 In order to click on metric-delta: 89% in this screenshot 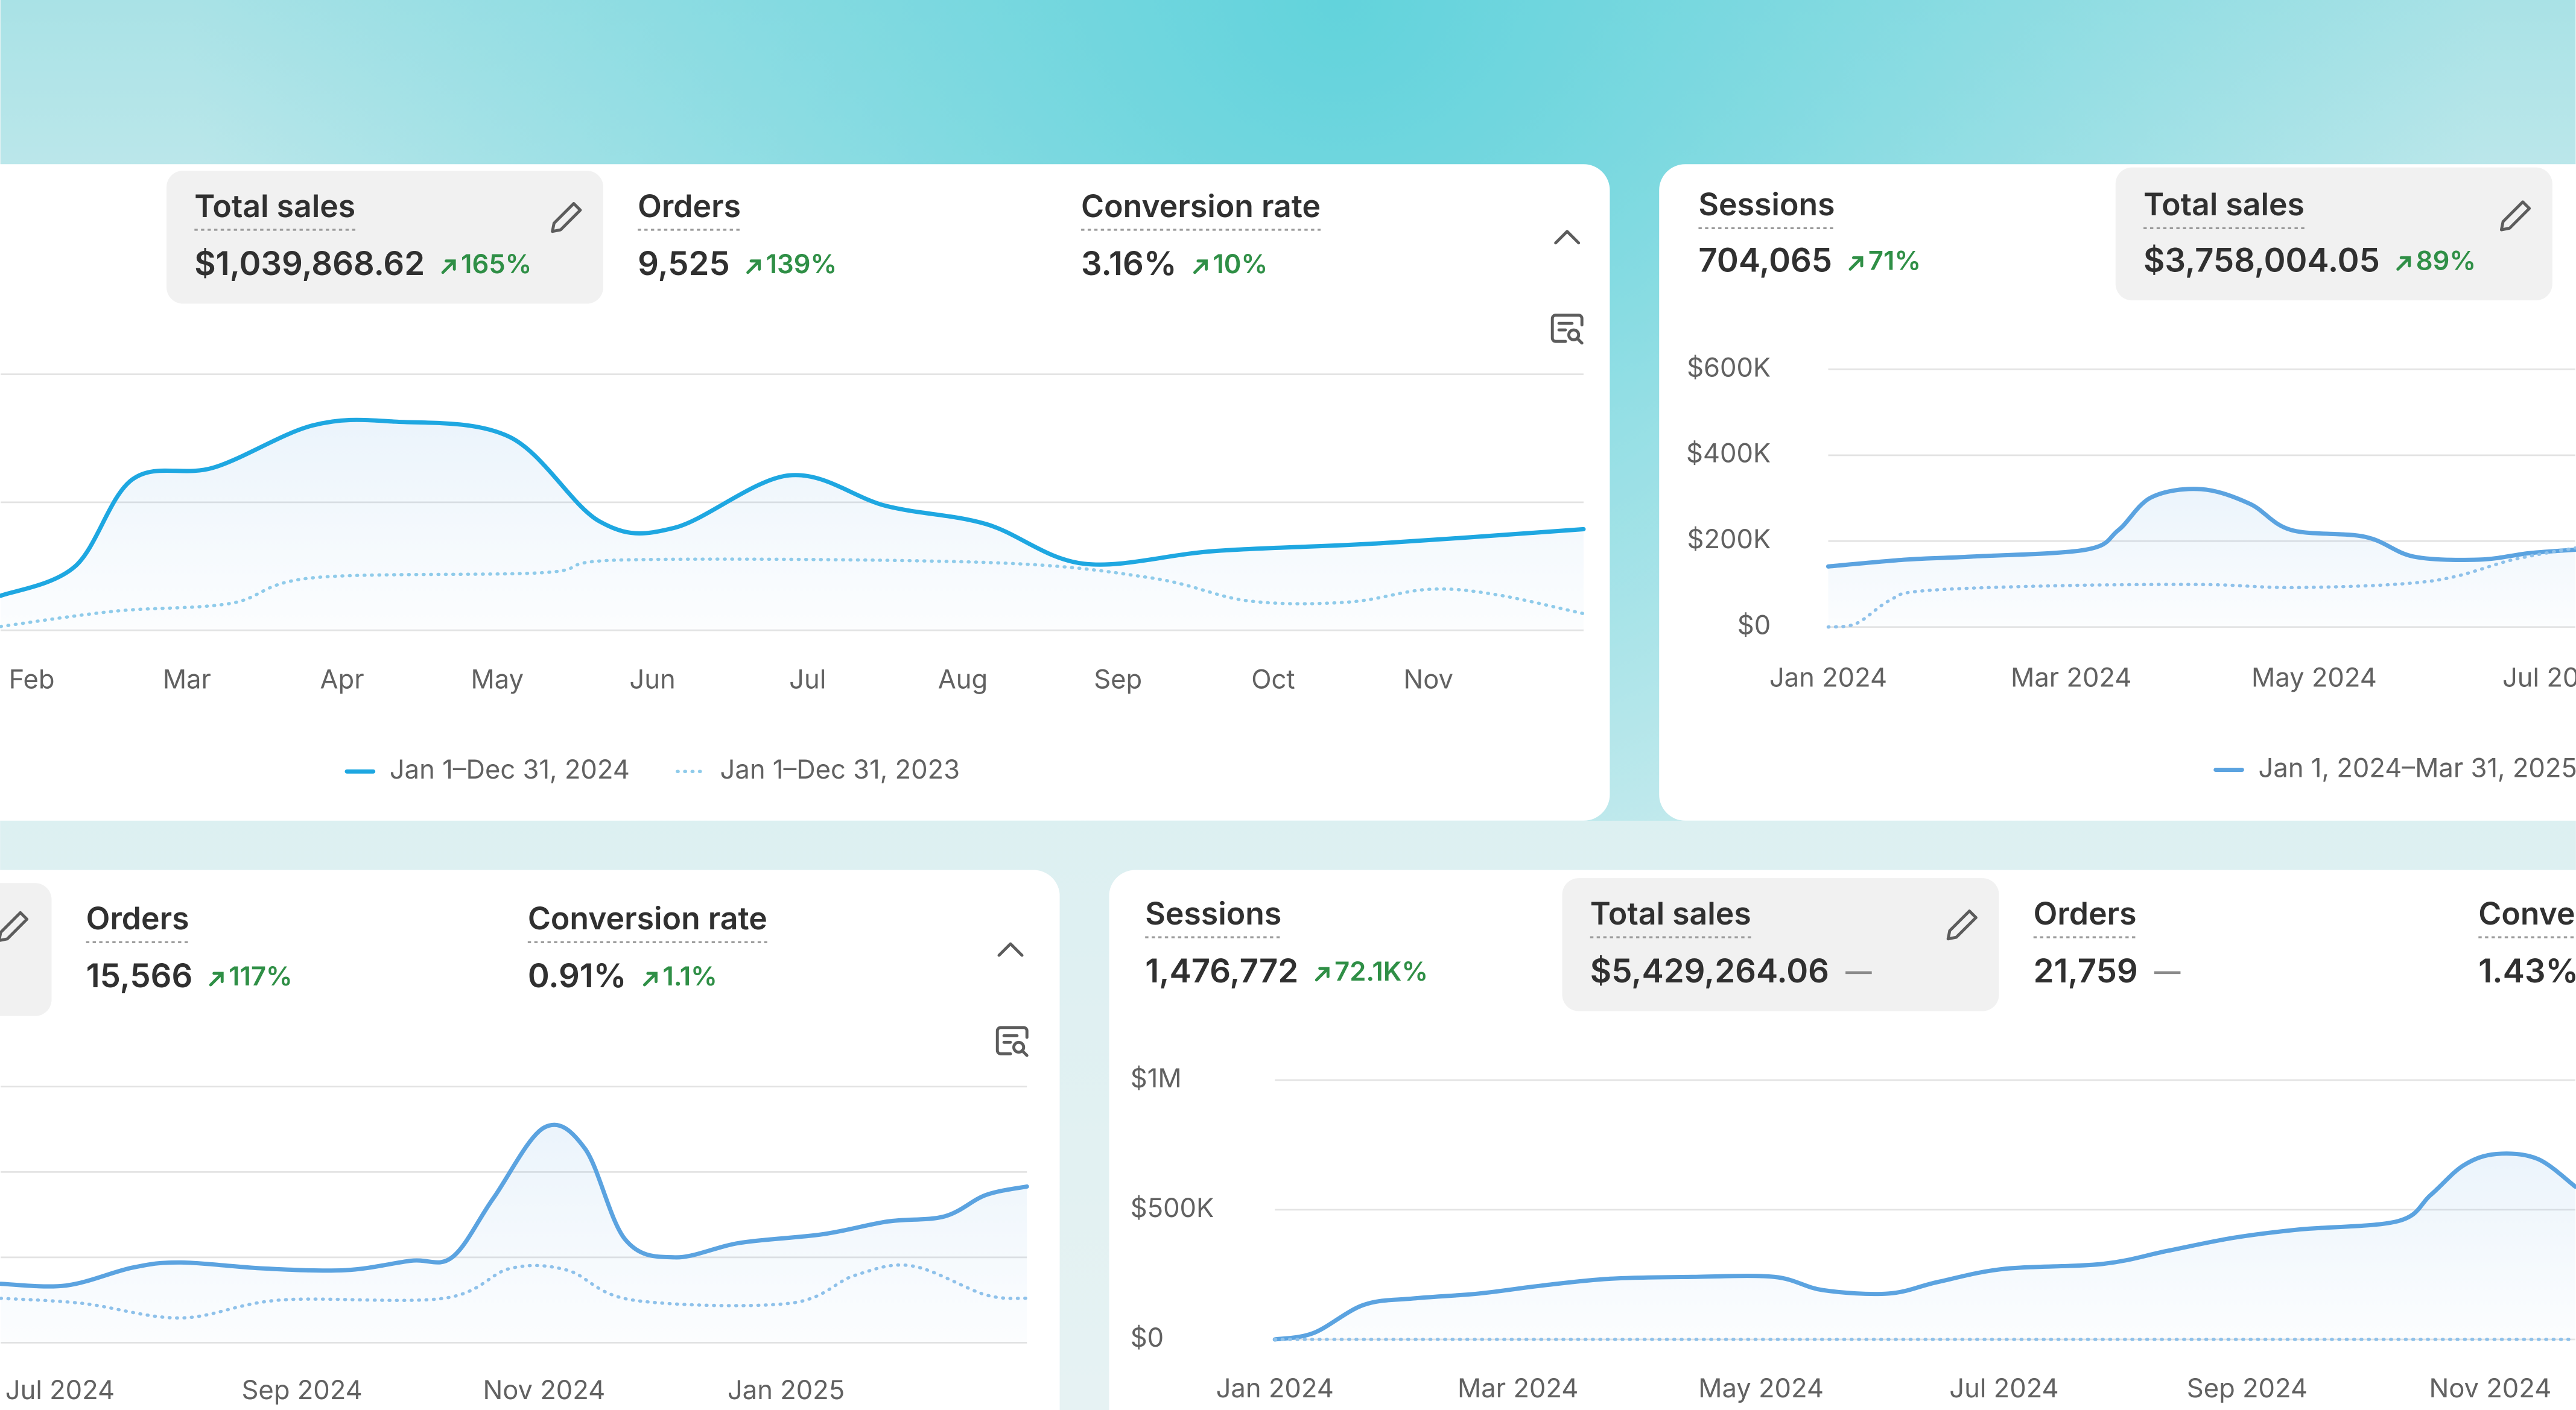, I will do `click(2446, 260)`.